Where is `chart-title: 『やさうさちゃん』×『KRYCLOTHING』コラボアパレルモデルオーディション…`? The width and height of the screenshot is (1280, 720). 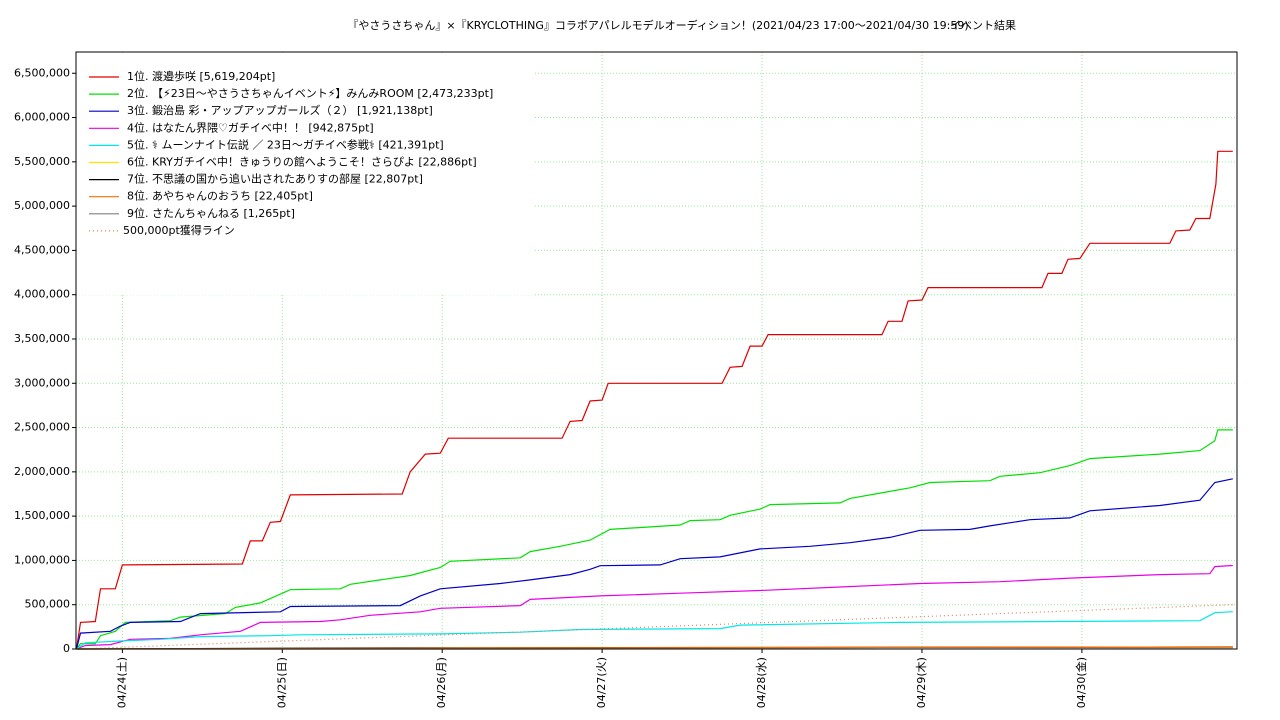
chart-title: 『やさうさちゃん』×『KRYCLOTHING』コラボアパレルモデルオーディション… is located at coordinates (657, 25).